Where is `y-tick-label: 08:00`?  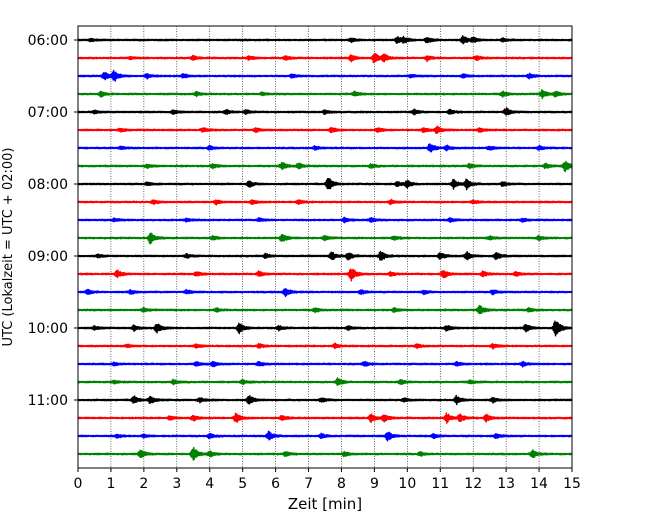
y-tick-label: 08:00 is located at coordinates (48, 185).